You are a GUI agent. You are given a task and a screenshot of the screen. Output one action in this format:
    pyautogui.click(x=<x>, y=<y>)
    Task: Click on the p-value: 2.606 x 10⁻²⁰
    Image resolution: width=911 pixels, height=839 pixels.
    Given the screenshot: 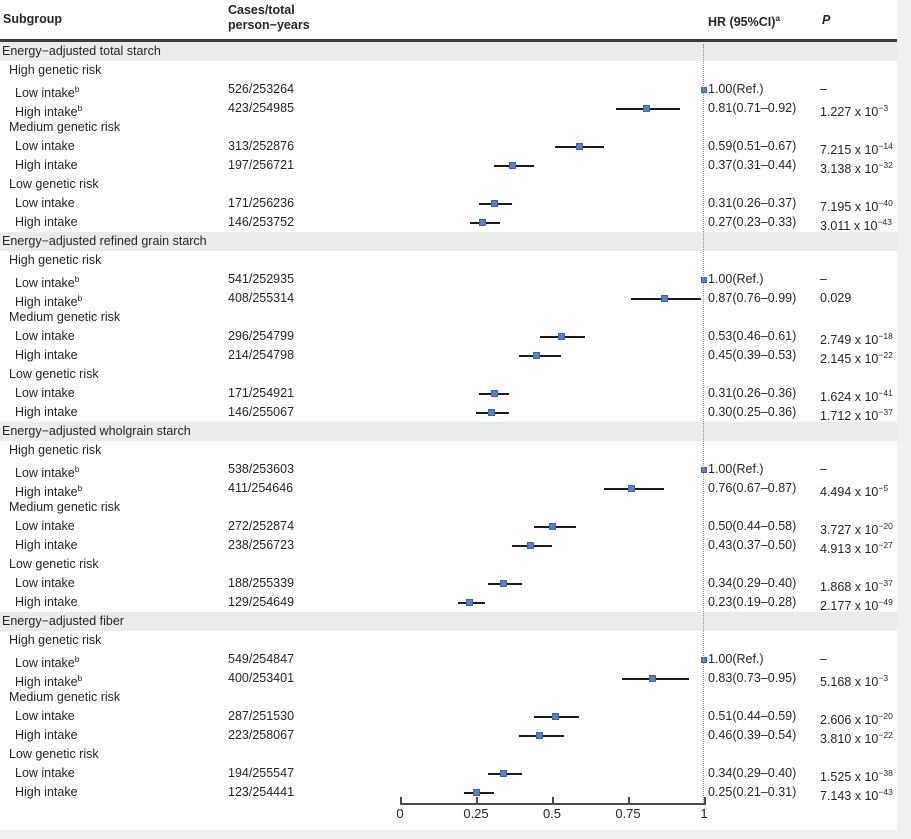 What is the action you would take?
    pyautogui.click(x=856, y=719)
    